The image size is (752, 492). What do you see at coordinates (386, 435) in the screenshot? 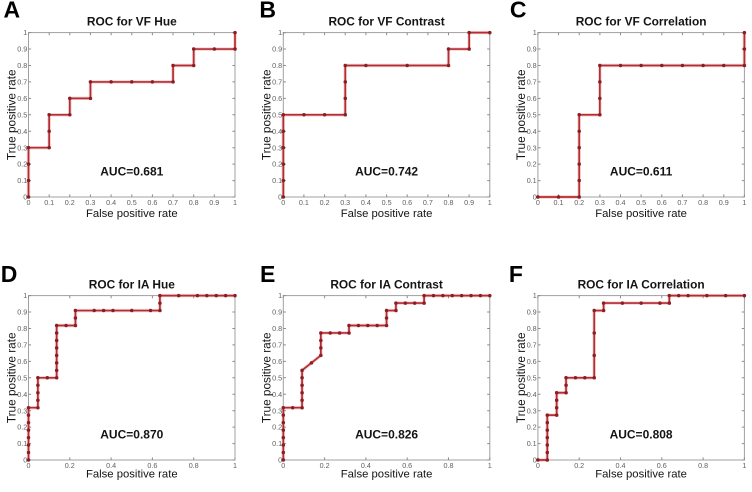
I see `svg-text: AUC=0.826` at bounding box center [386, 435].